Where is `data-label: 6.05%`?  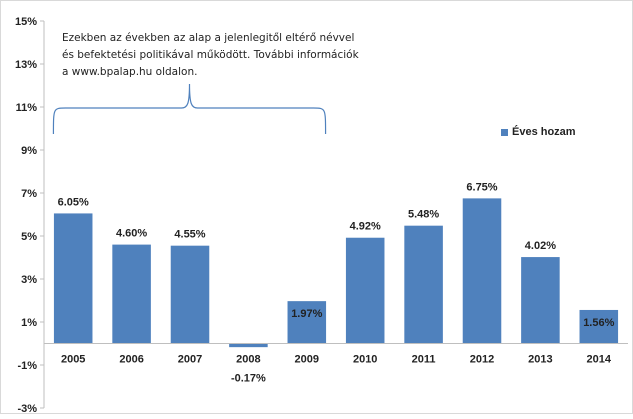 data-label: 6.05% is located at coordinates (73, 202).